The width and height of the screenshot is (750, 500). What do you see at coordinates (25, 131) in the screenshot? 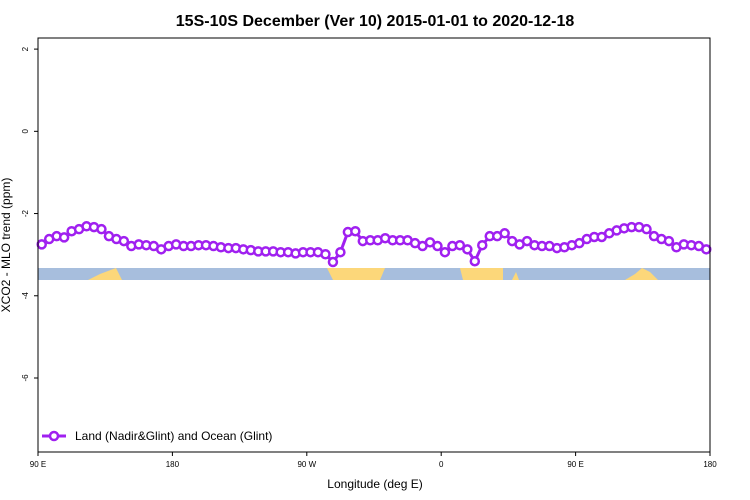
I see `y-tick-label: 0` at bounding box center [25, 131].